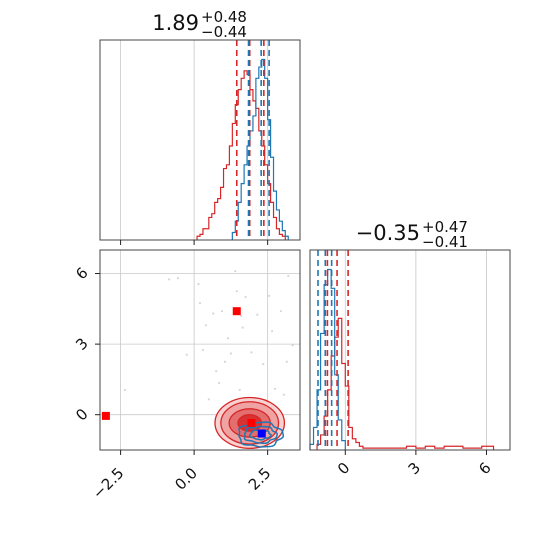 The height and width of the screenshot is (550, 550). I want to click on joint-y-tick-label: 6, so click(81, 273).